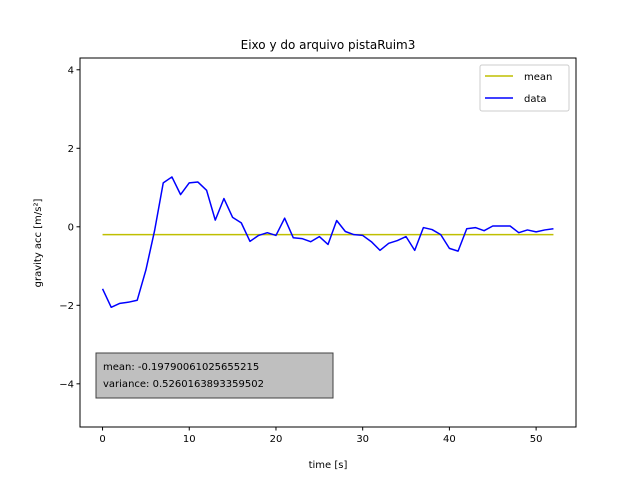 The height and width of the screenshot is (480, 640). What do you see at coordinates (535, 99) in the screenshot?
I see `legend-label-data: data` at bounding box center [535, 99].